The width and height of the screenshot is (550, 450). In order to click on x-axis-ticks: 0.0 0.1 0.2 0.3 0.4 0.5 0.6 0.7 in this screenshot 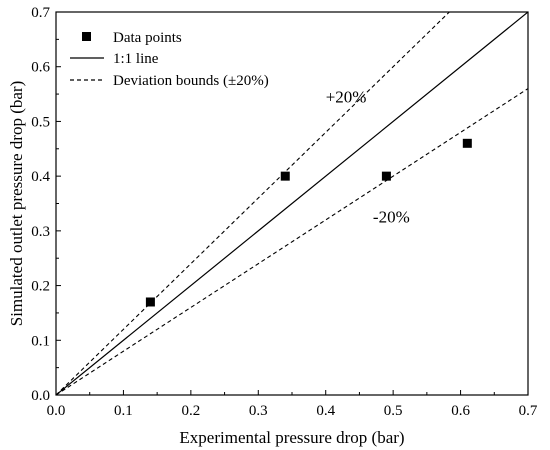, I will do `click(292, 404)`.